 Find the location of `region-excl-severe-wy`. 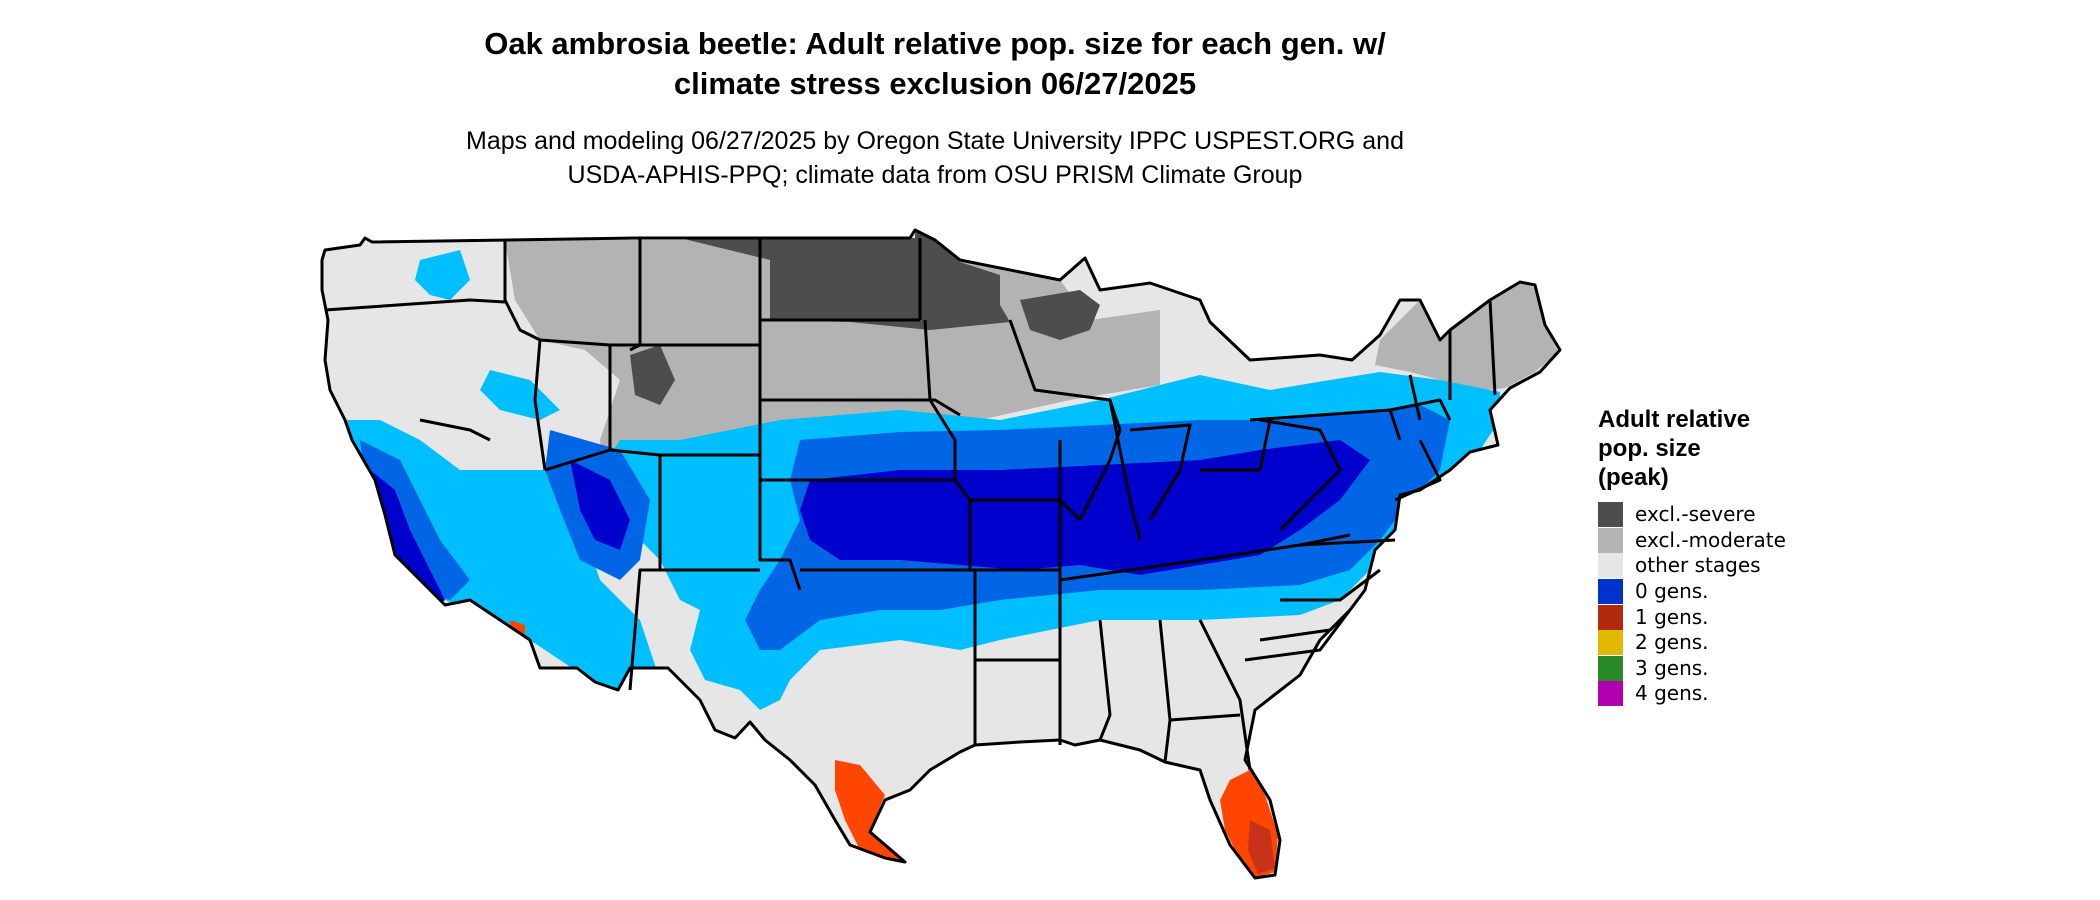

region-excl-severe-wy is located at coordinates (652, 375).